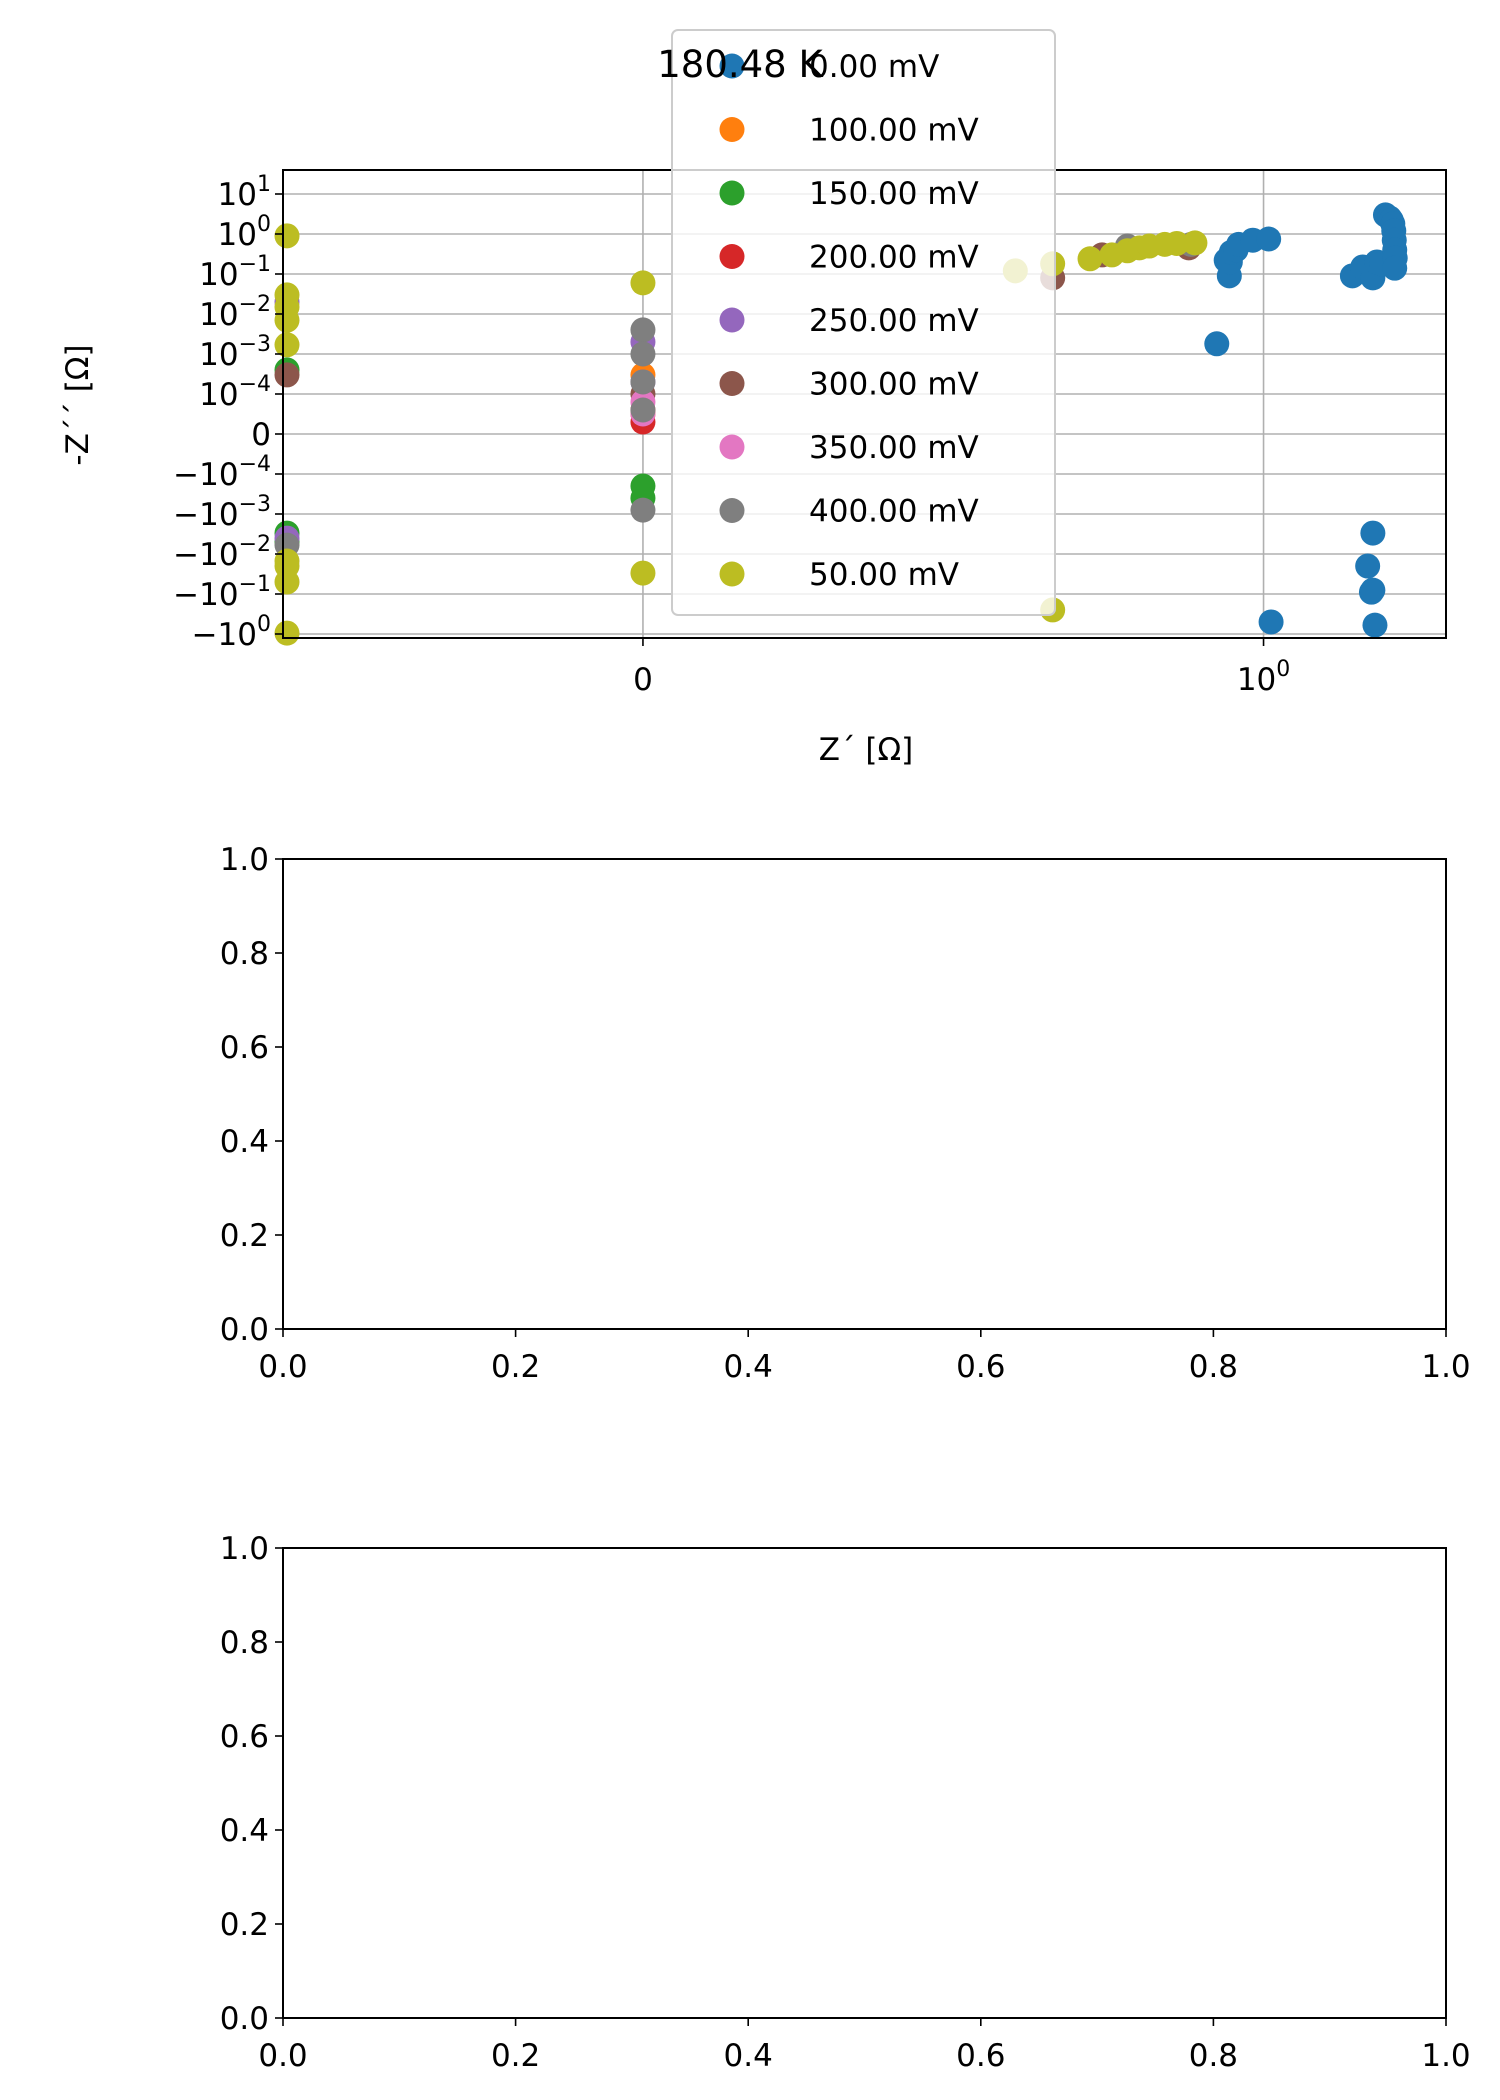 The image size is (1500, 2100). Describe the element at coordinates (264, 184) in the screenshot. I see `nyquist-y-tick-label-exp: 1` at that location.